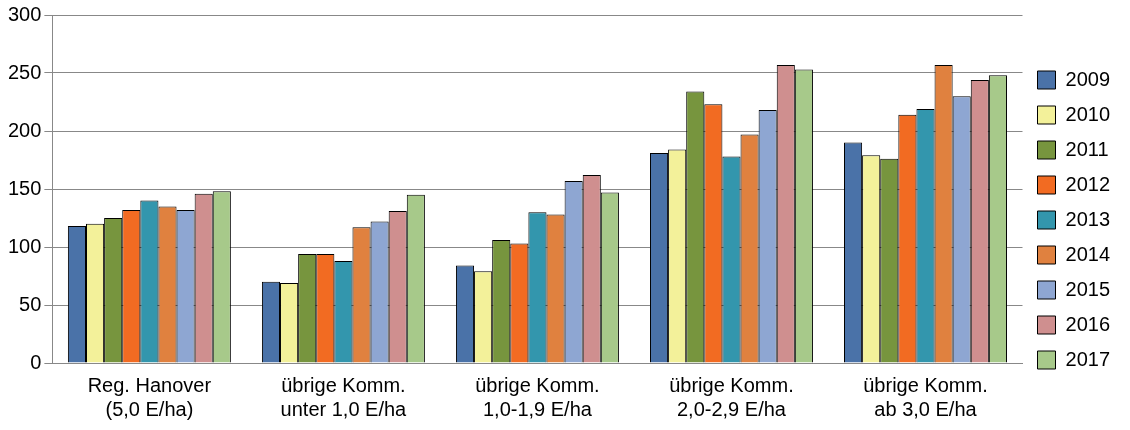 This screenshot has width=1130, height=430. What do you see at coordinates (1087, 148) in the screenshot?
I see `legend-label: 2011` at bounding box center [1087, 148].